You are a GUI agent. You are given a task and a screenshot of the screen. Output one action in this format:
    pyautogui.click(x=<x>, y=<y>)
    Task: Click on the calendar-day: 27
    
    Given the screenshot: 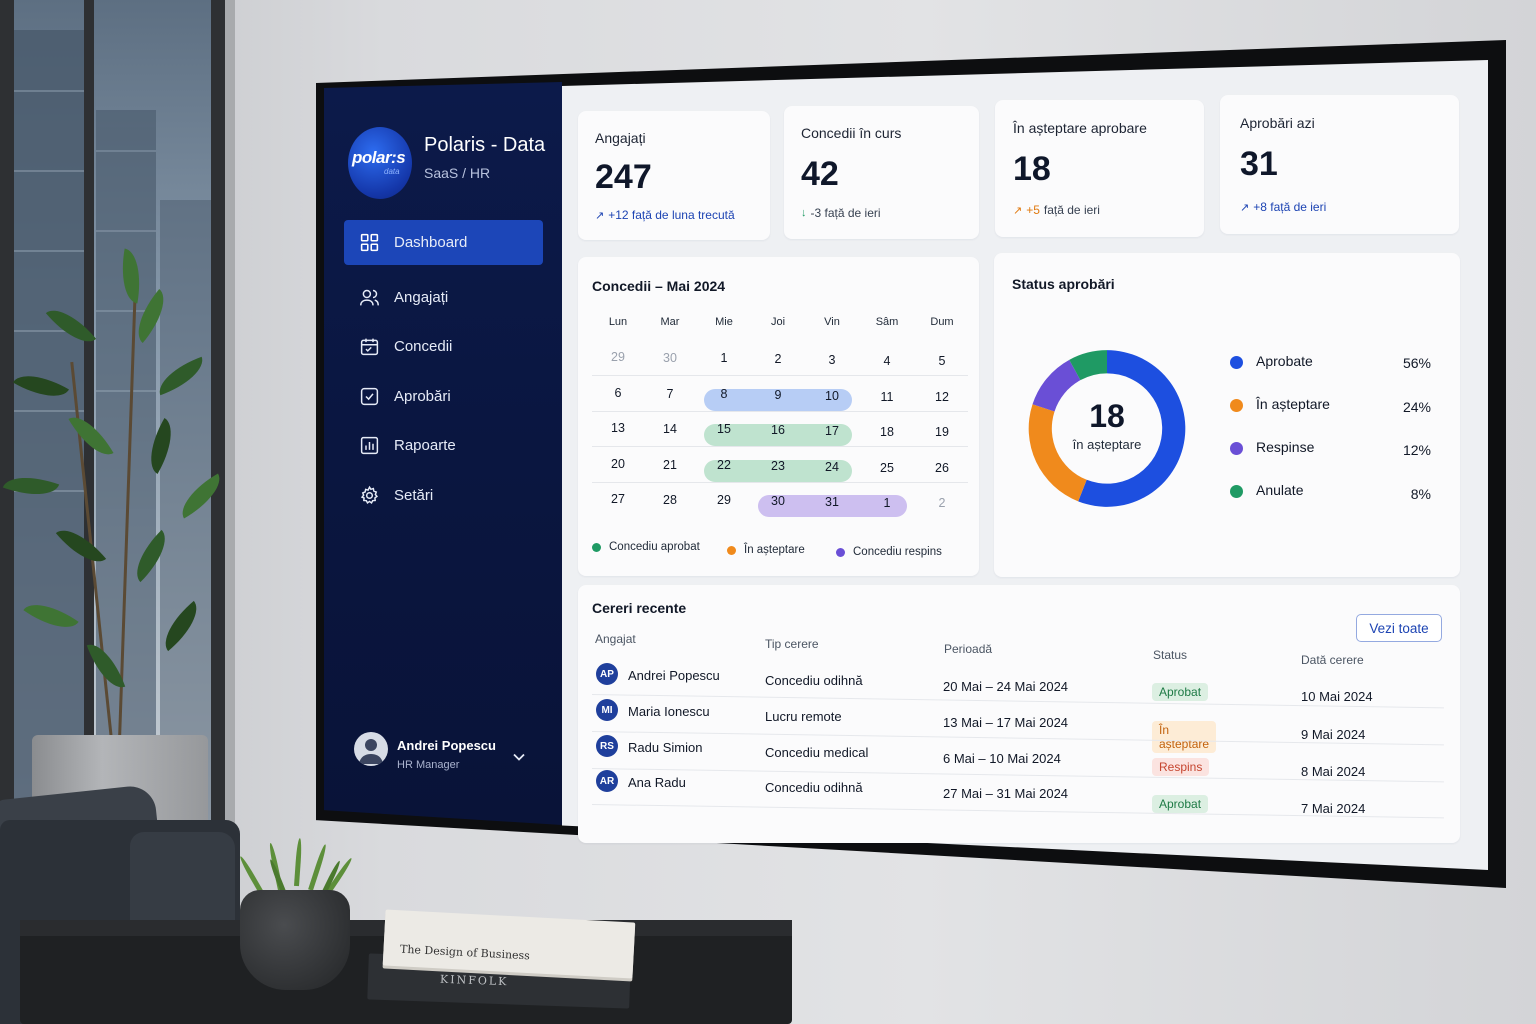 What is the action you would take?
    pyautogui.click(x=618, y=499)
    